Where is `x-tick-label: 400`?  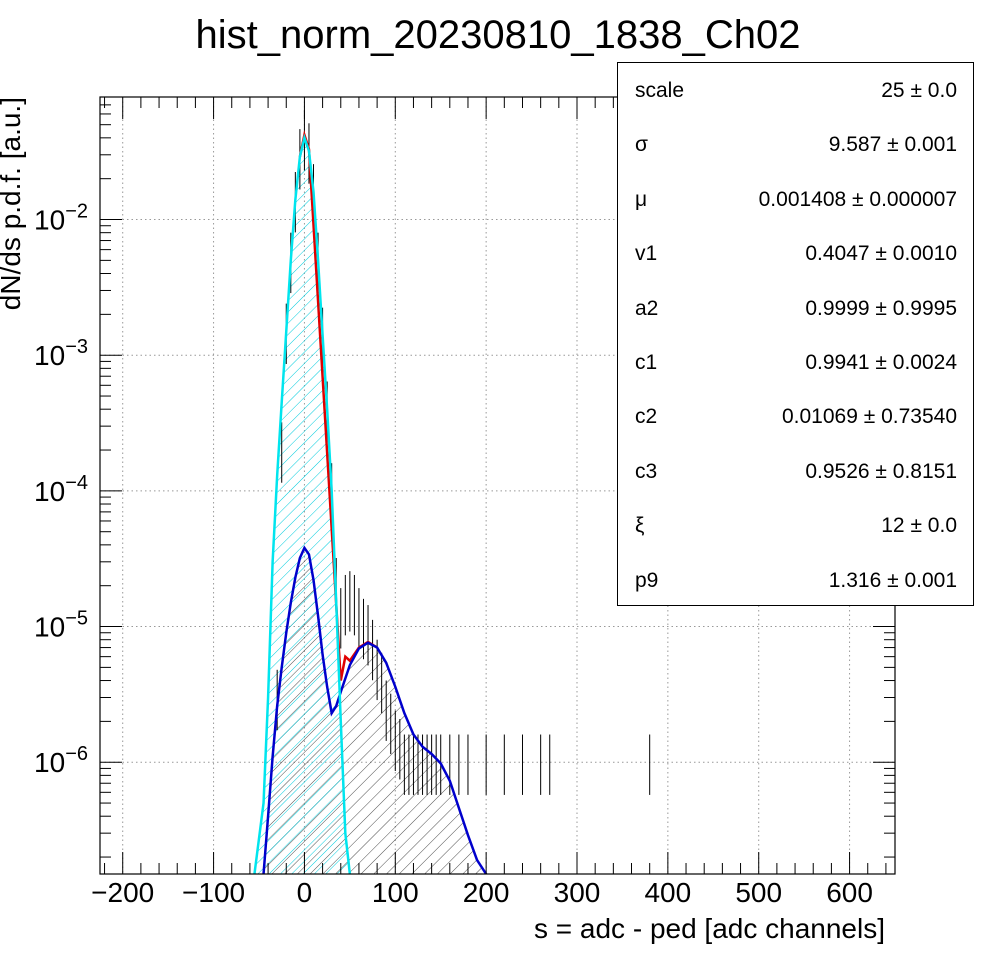 x-tick-label: 400 is located at coordinates (667, 892).